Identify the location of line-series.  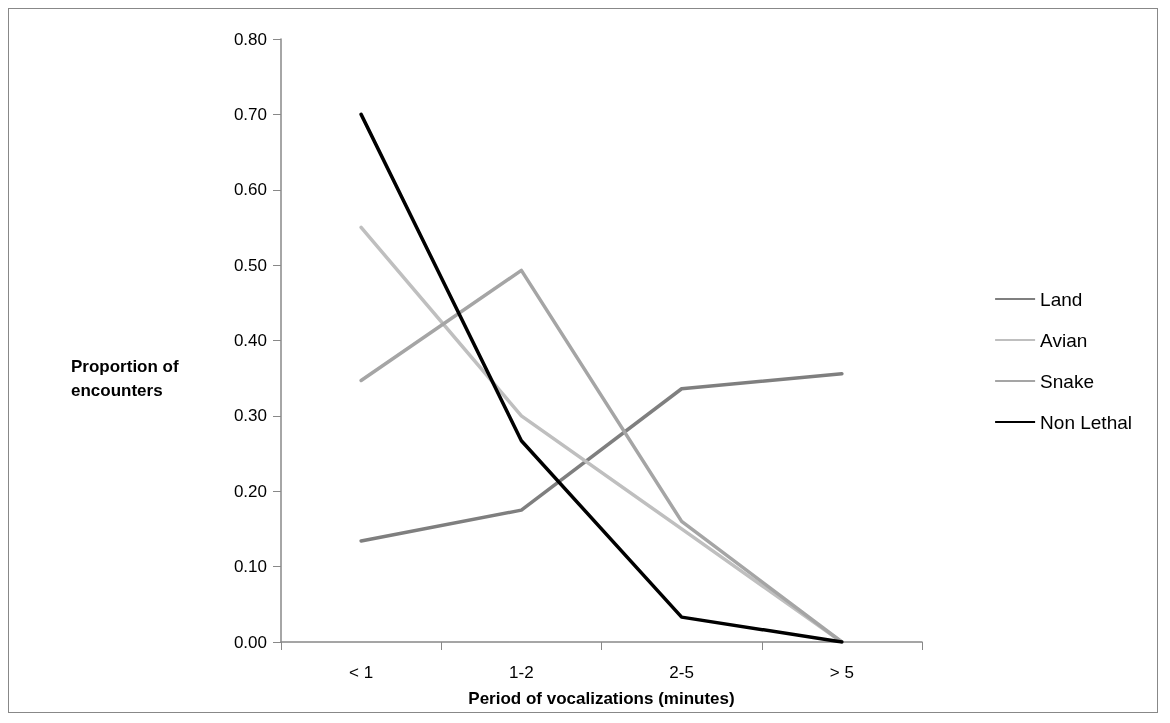
(601, 457).